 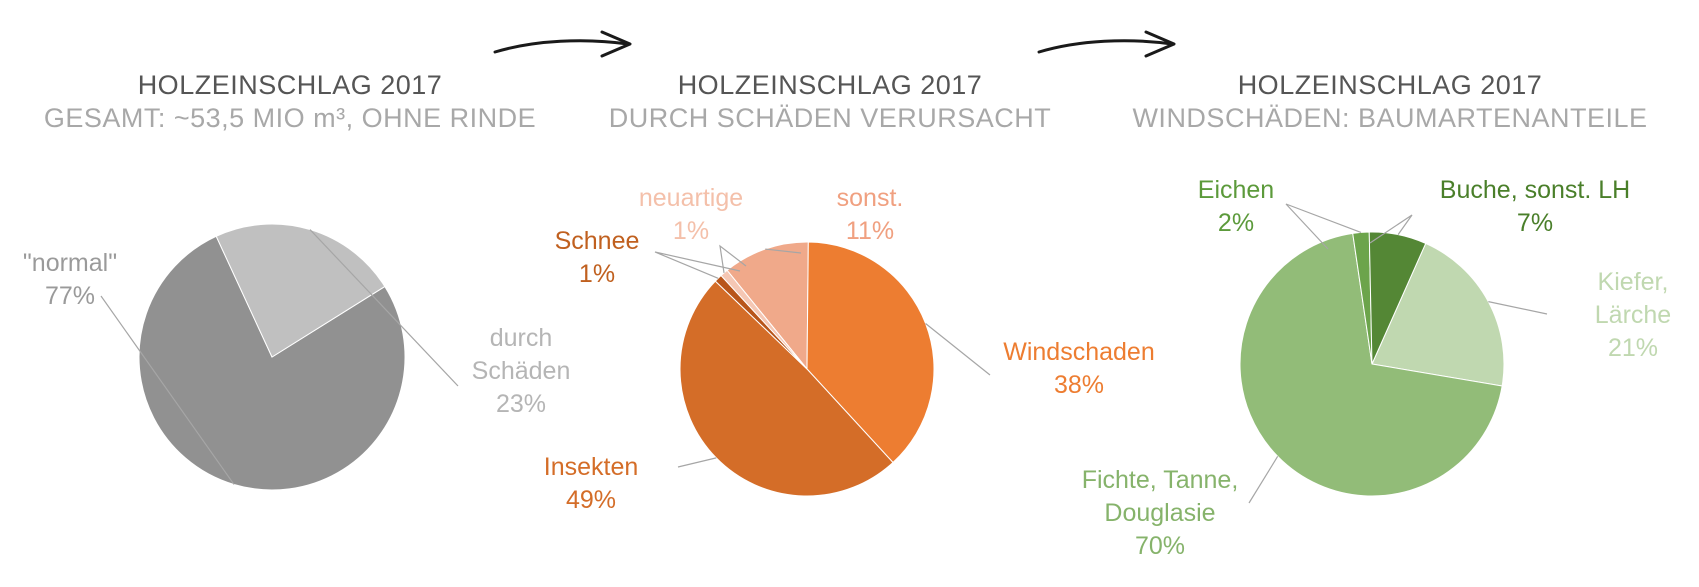 What do you see at coordinates (830, 118) in the screenshot?
I see `chart-subtitle: DURCH SCHÄDEN VERURSACHT` at bounding box center [830, 118].